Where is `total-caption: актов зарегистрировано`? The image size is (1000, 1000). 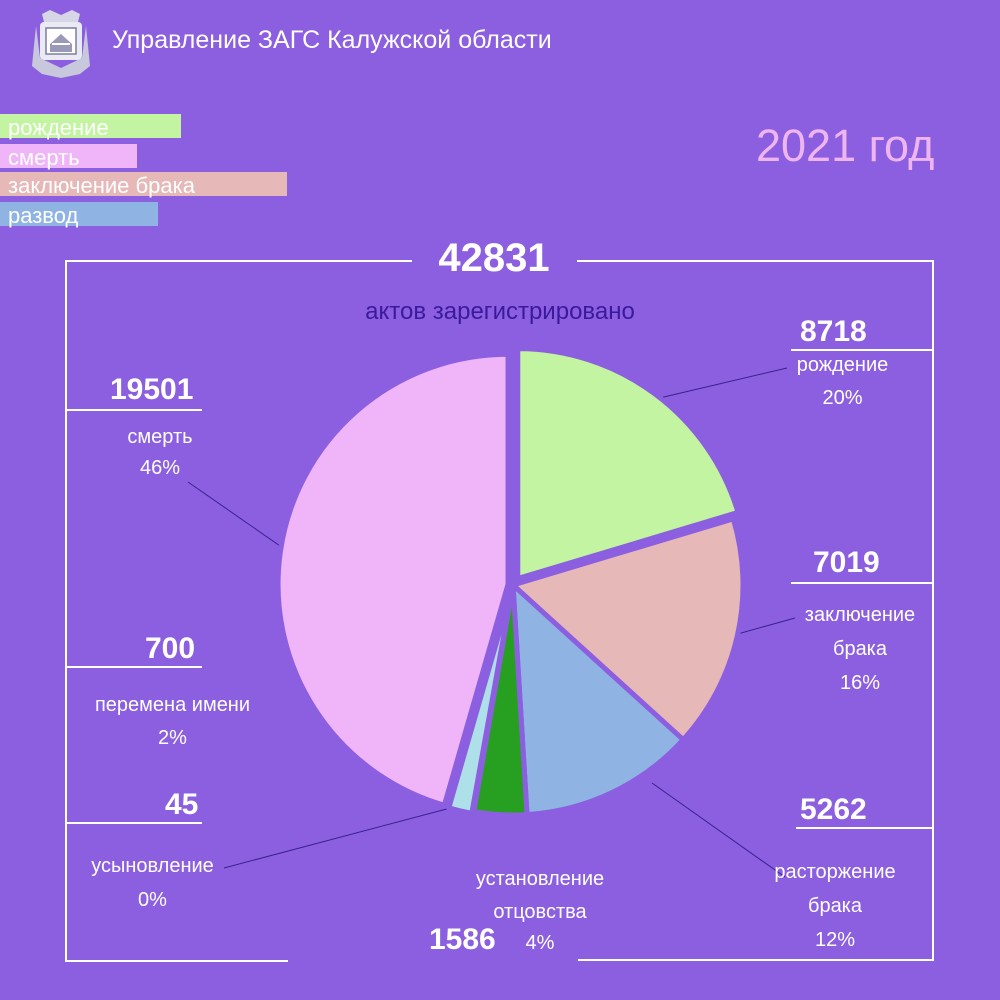 total-caption: актов зарегистрировано is located at coordinates (500, 311).